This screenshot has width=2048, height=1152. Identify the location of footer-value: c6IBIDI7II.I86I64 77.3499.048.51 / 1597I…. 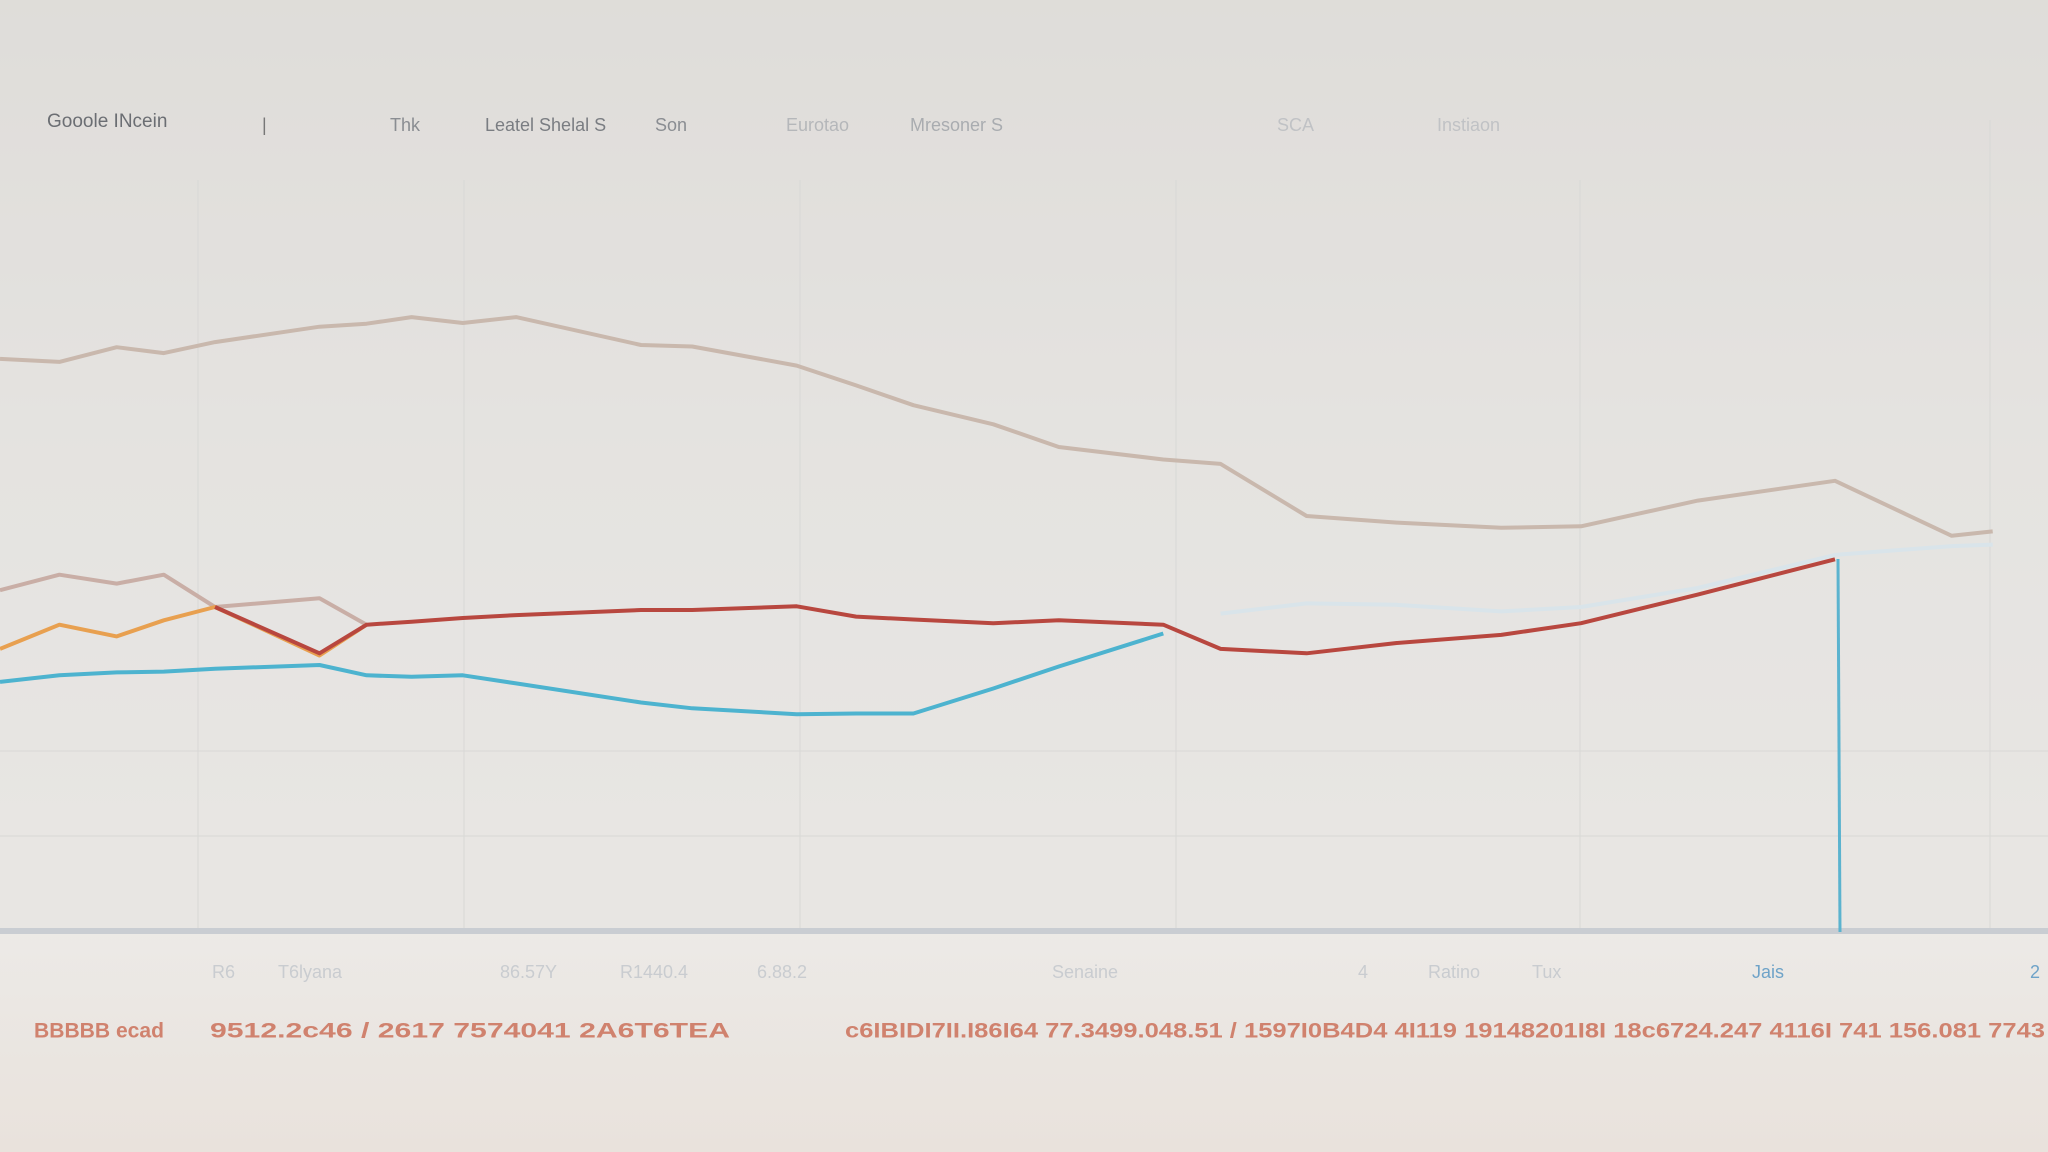
(1445, 1031).